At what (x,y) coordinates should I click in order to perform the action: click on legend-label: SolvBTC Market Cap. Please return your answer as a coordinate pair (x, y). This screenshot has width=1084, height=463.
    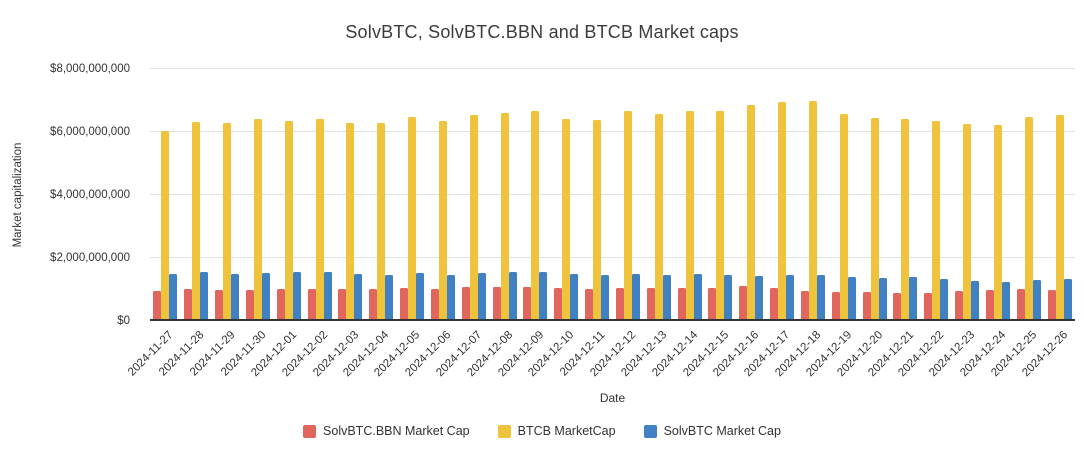
    Looking at the image, I should click on (722, 431).